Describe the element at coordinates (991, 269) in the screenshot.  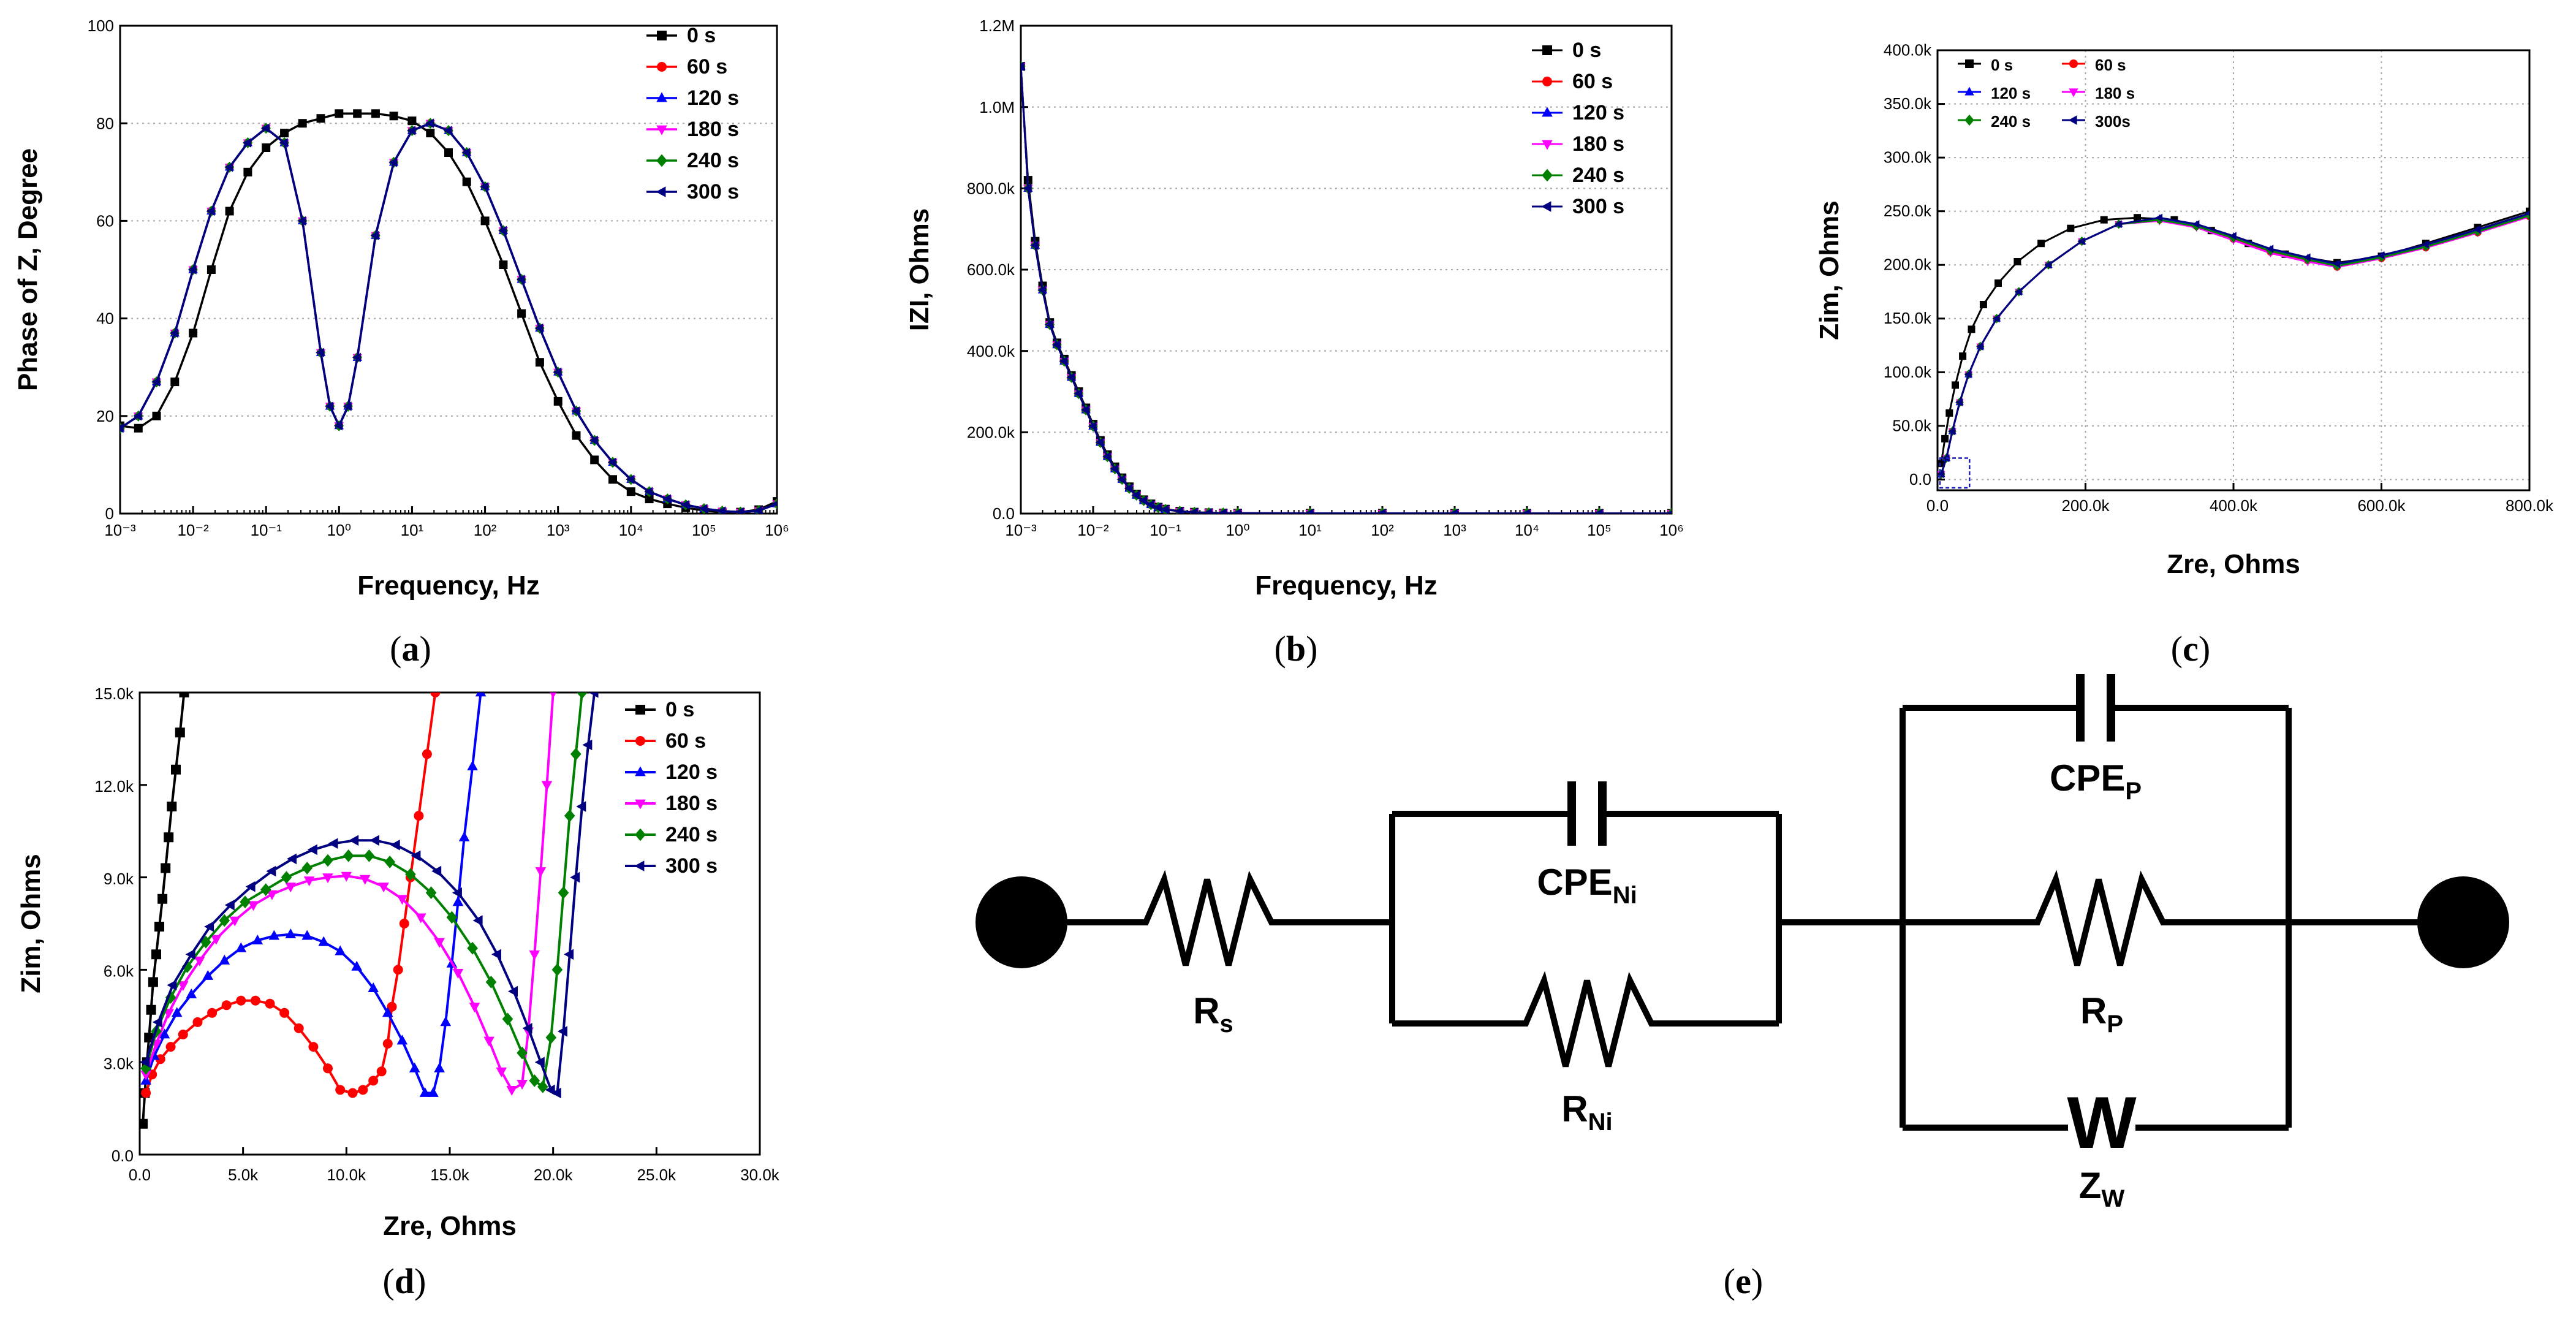
I see `y-tick-label: 600.0k` at that location.